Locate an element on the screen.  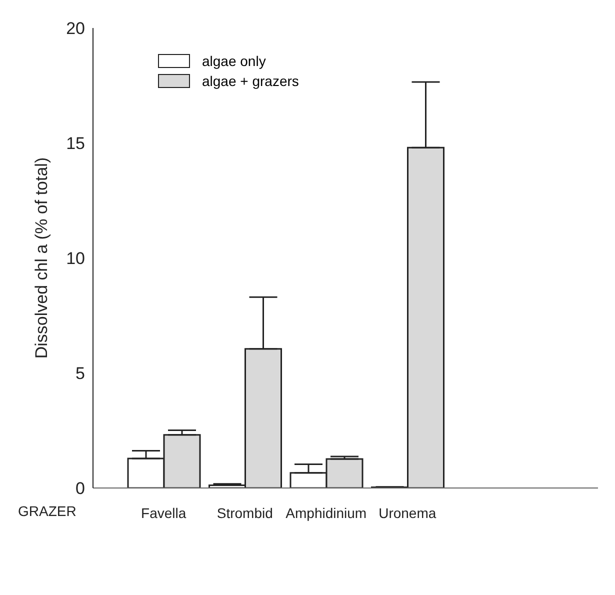
y-tick-label: 5 is located at coordinates (80, 374).